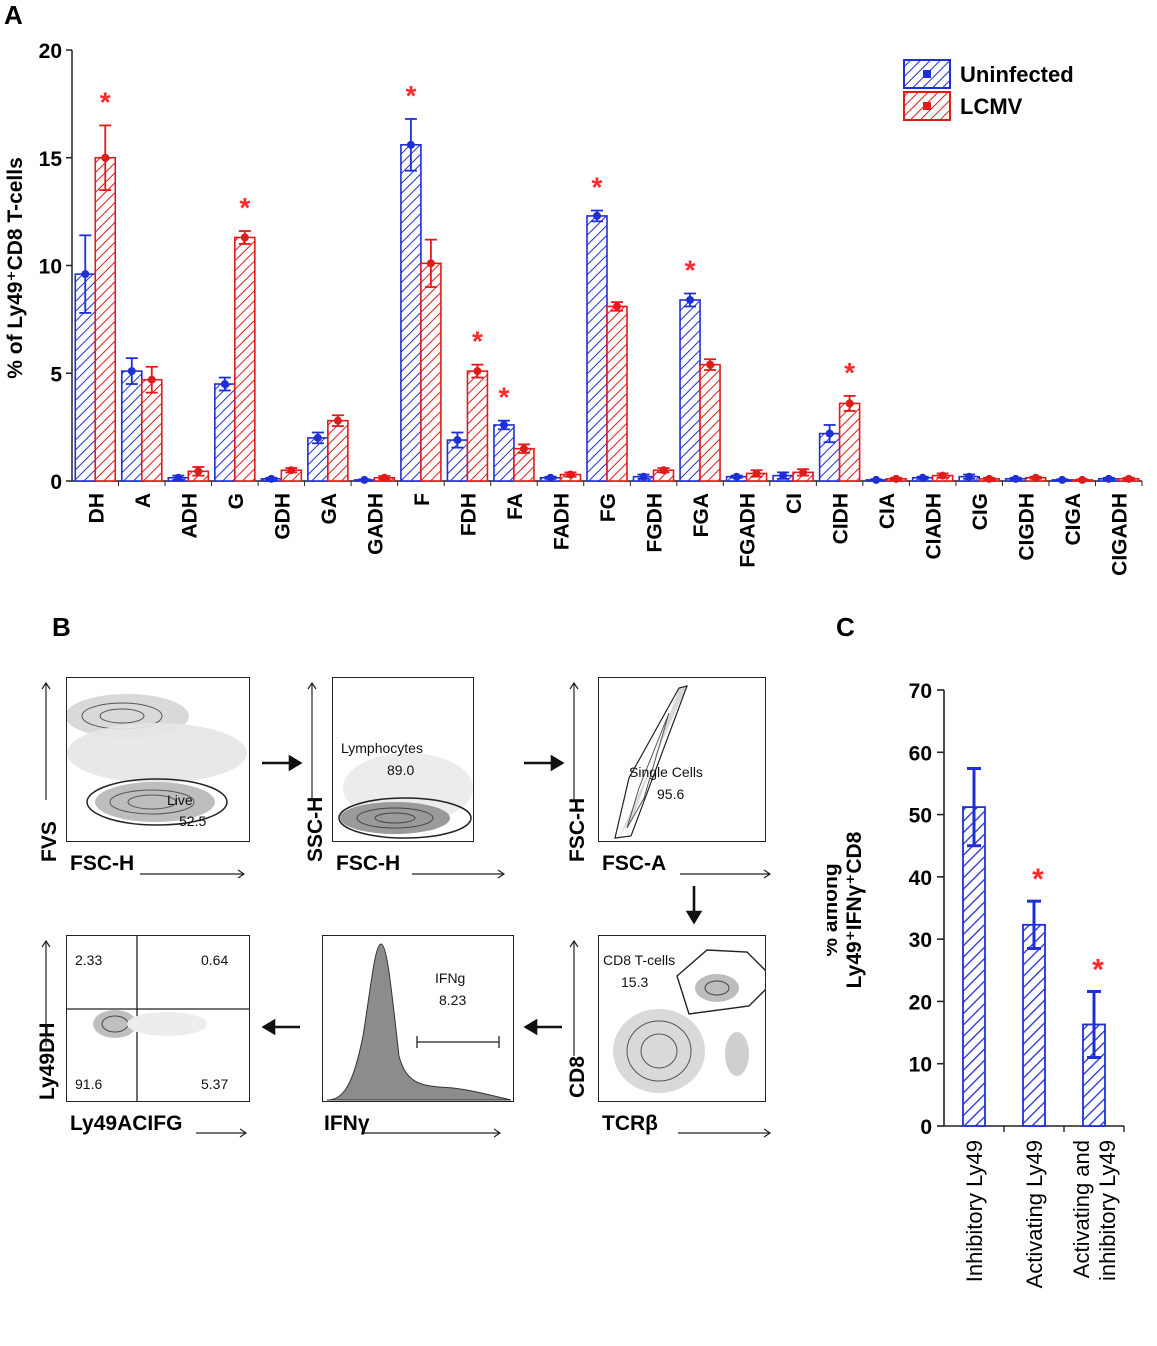  What do you see at coordinates (655, 523) in the screenshot?
I see `chart-a-x-tick-label: FGDH` at bounding box center [655, 523].